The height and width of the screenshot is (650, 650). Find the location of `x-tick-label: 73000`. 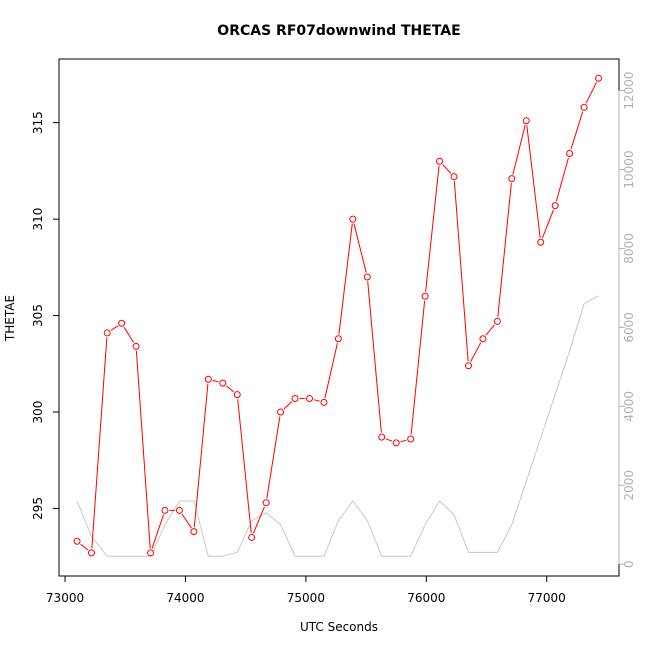

x-tick-label: 73000 is located at coordinates (65, 598).